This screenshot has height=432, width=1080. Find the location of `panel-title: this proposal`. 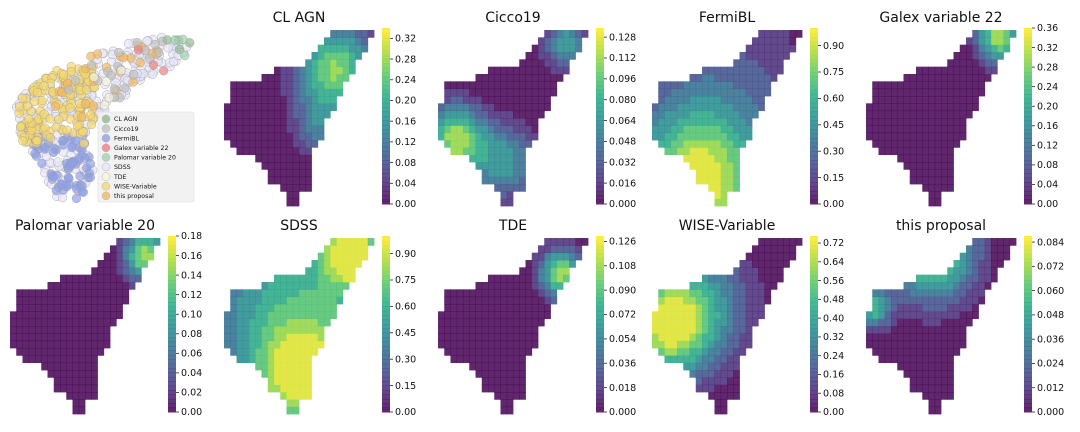

panel-title: this proposal is located at coordinates (941, 226).